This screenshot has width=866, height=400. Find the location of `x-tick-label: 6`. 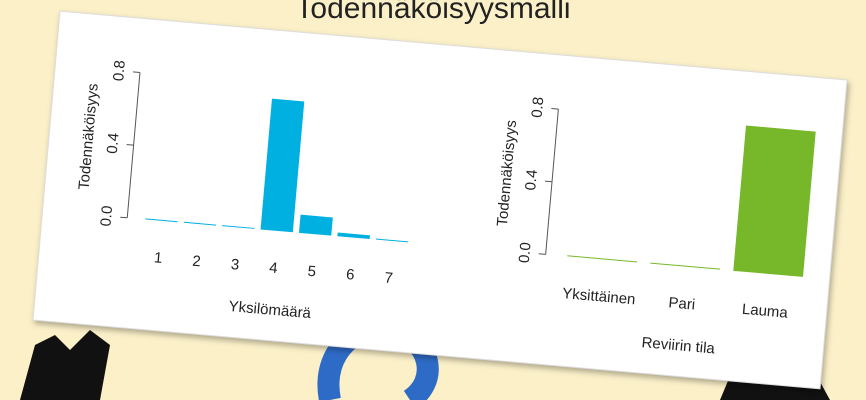

x-tick-label: 6 is located at coordinates (350, 275).